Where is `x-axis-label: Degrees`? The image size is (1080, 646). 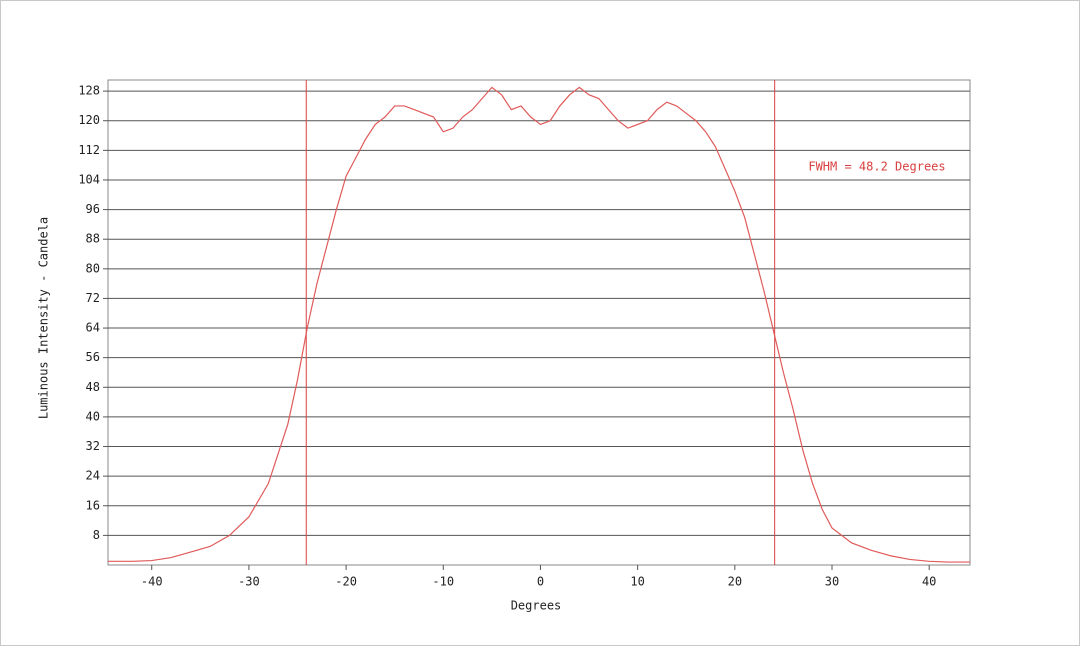 x-axis-label: Degrees is located at coordinates (536, 606).